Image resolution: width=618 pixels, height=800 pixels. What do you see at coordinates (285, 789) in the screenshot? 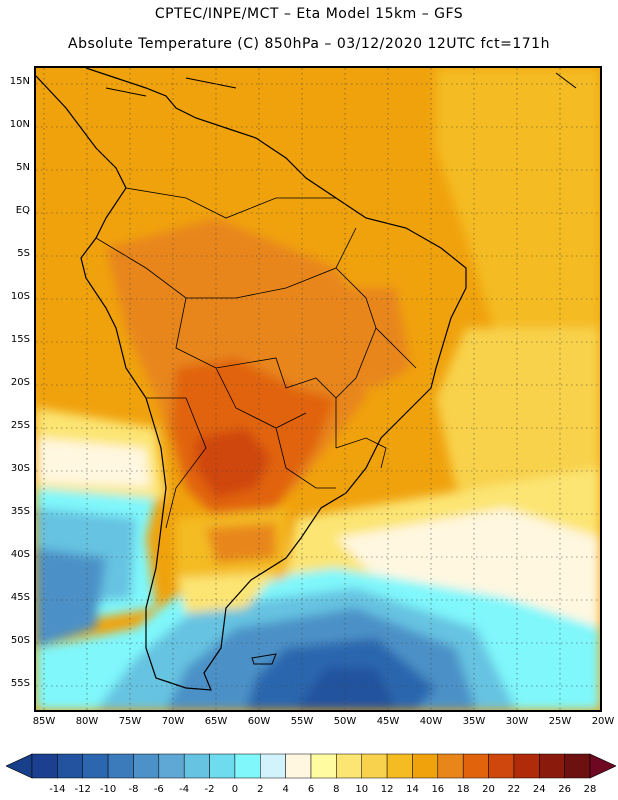
I see `colorbar-label: 4` at bounding box center [285, 789].